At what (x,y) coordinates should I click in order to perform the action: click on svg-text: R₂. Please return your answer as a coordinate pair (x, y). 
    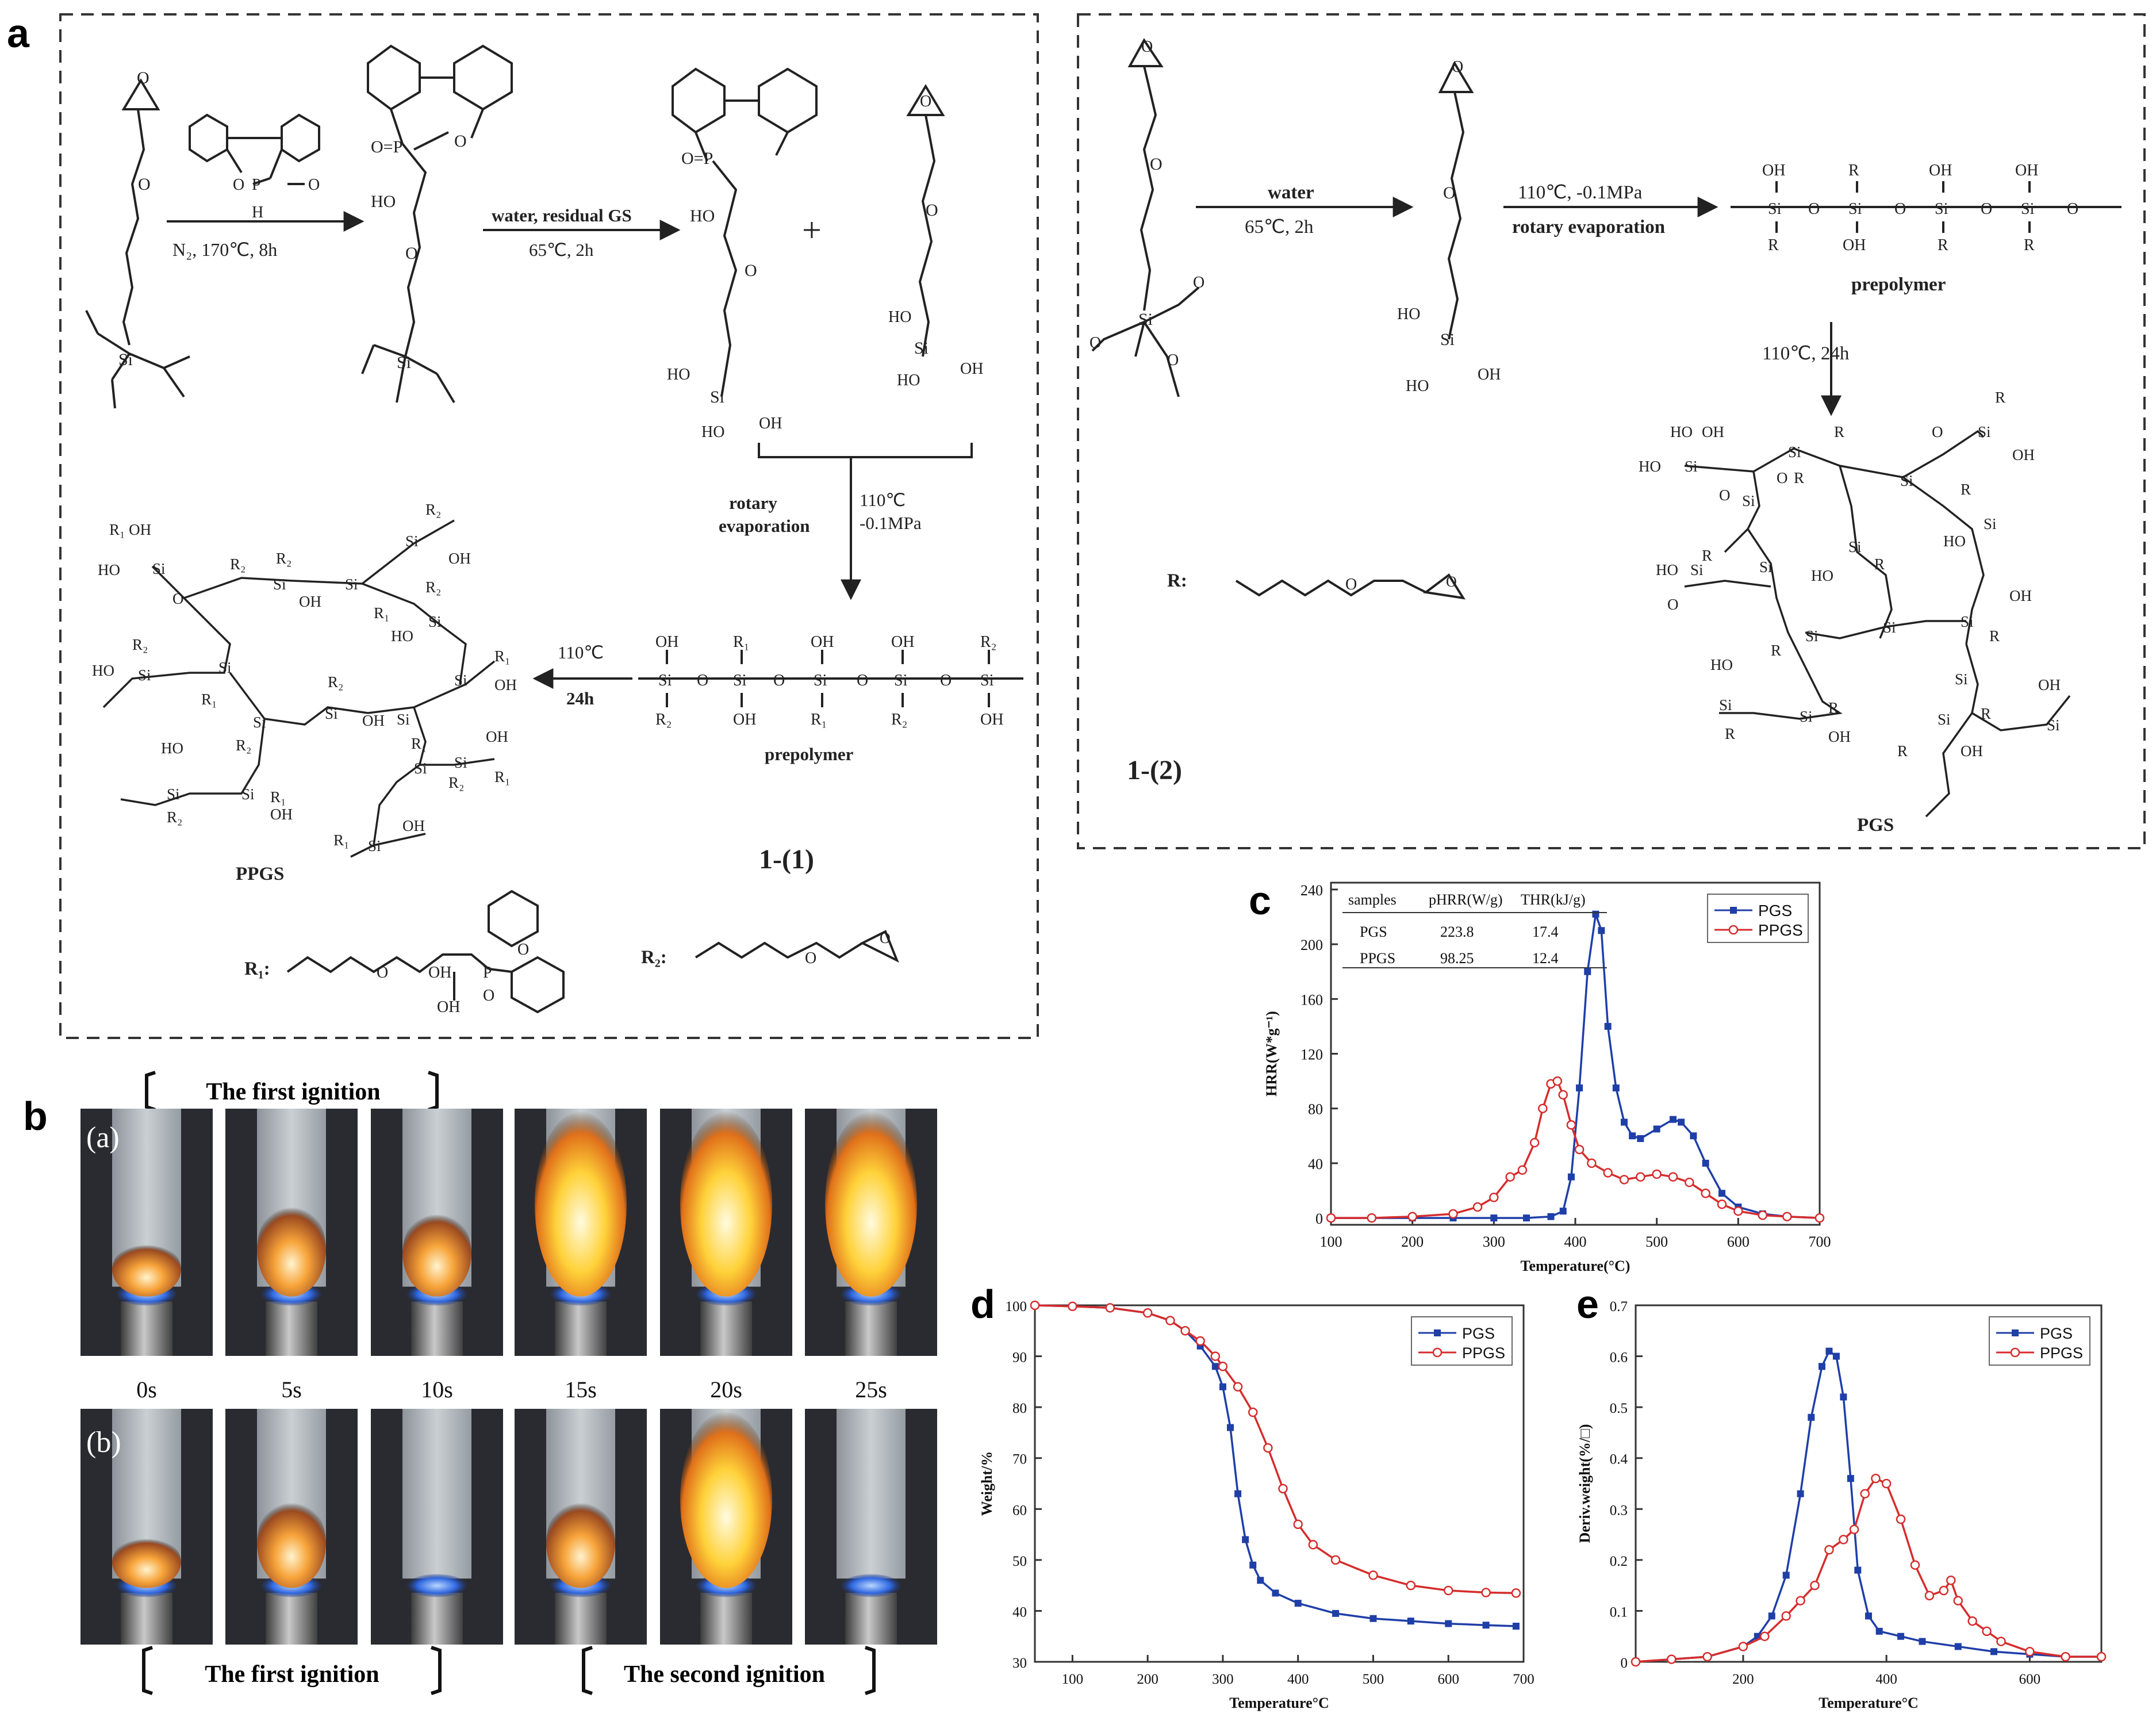
    Looking at the image, I should click on (335, 682).